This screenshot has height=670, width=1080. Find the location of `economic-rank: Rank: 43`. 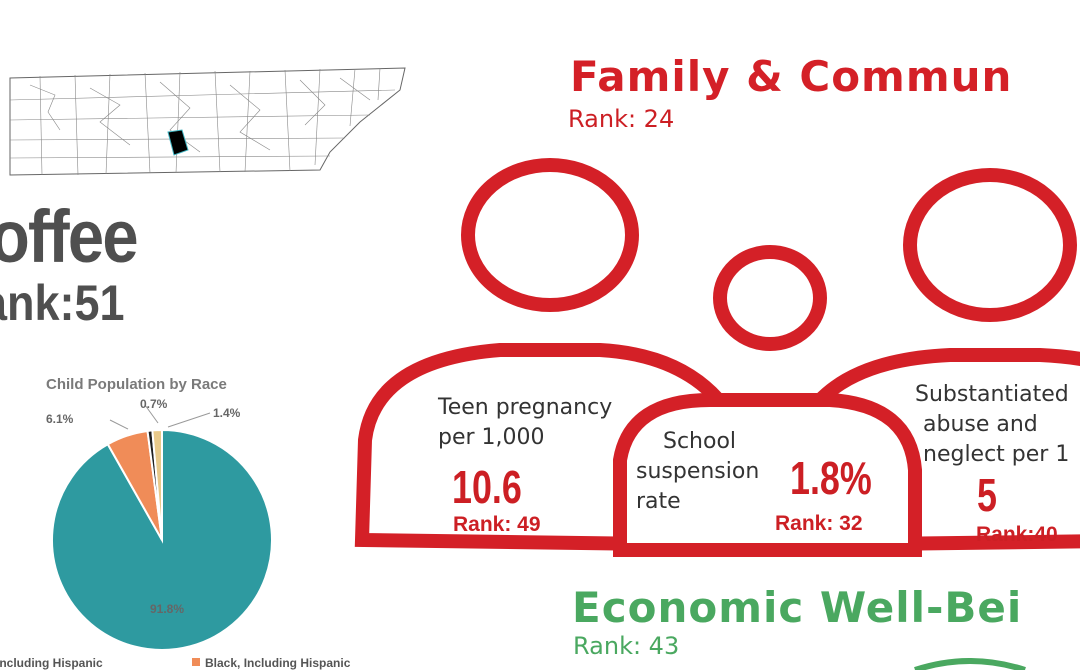

economic-rank: Rank: 43 is located at coordinates (626, 646).